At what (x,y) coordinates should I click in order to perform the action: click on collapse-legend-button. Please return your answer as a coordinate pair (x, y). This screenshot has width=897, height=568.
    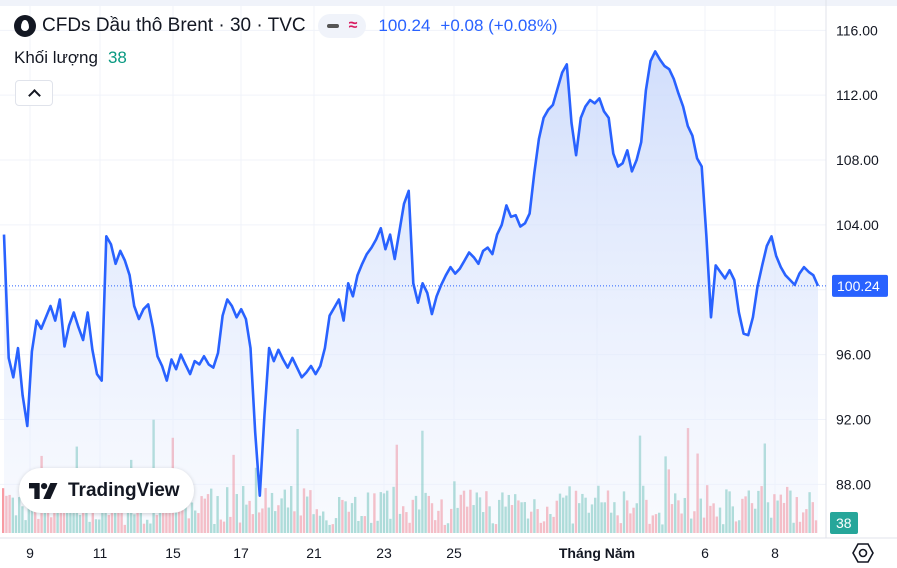
    Looking at the image, I should click on (34, 93).